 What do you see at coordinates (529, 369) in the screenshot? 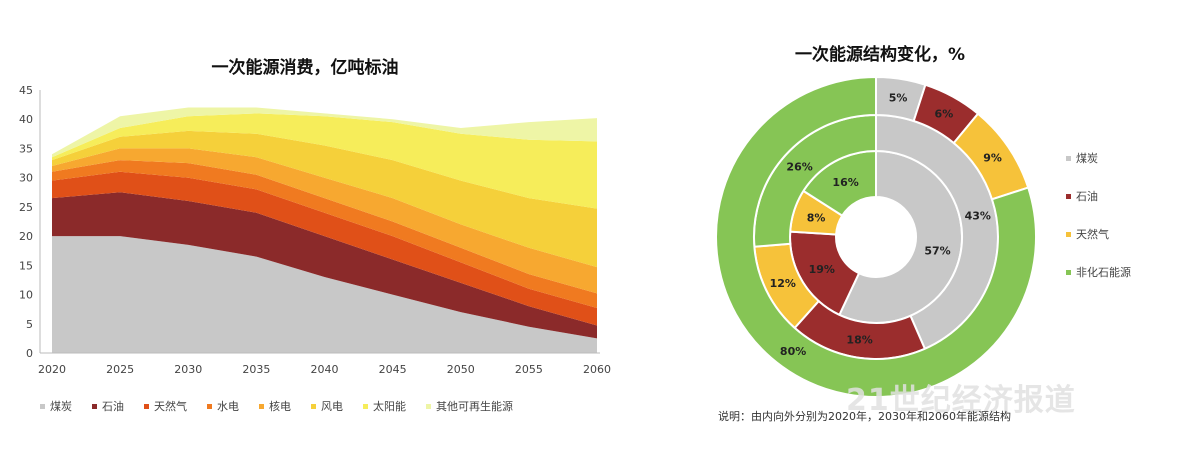
I see `x-tick-label: 2055` at bounding box center [529, 369].